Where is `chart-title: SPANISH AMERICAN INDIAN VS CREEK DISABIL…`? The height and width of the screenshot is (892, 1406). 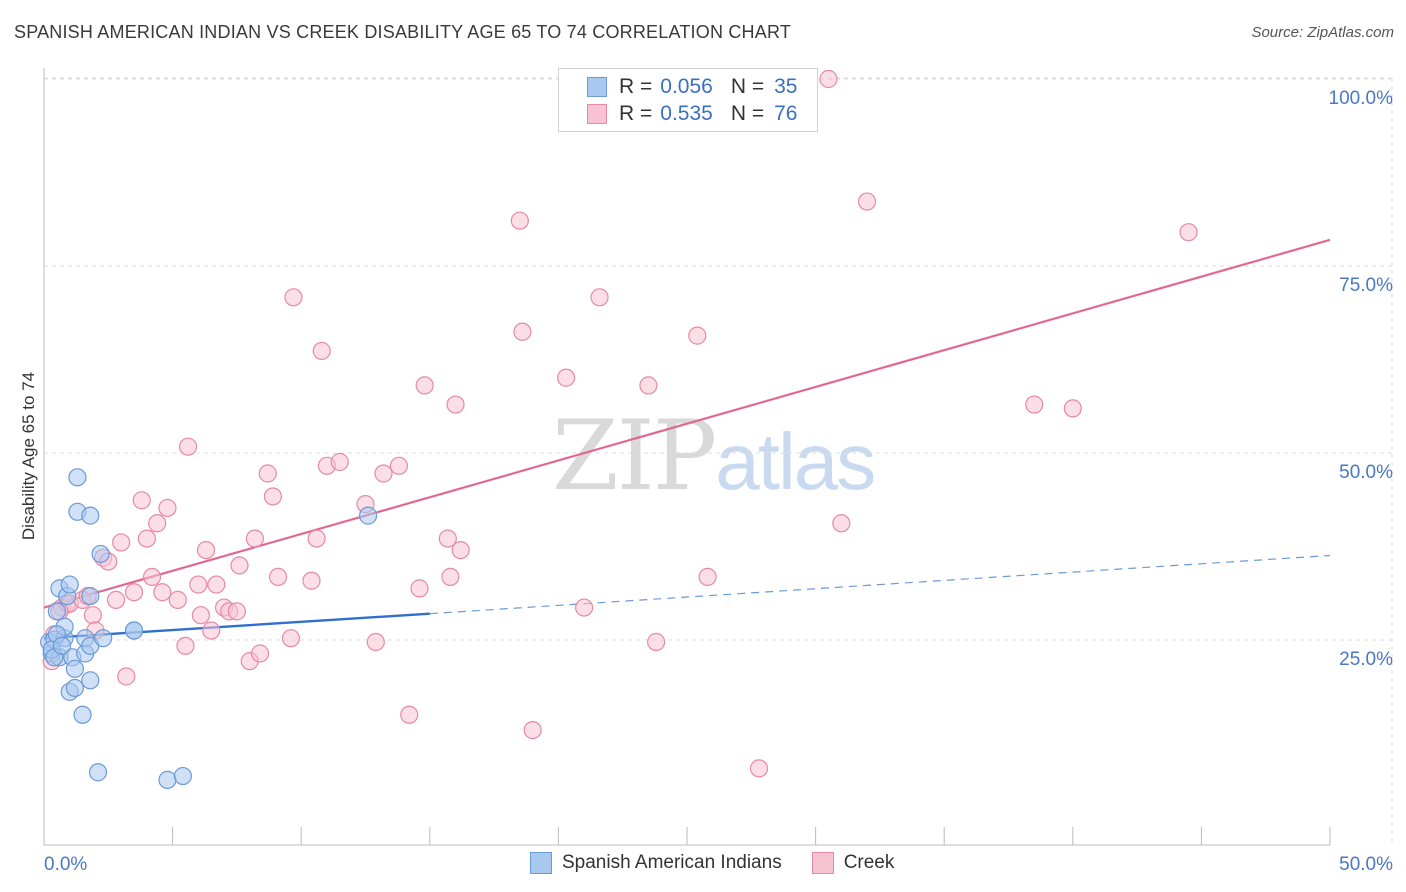 chart-title: SPANISH AMERICAN INDIAN VS CREEK DISABIL… is located at coordinates (403, 32).